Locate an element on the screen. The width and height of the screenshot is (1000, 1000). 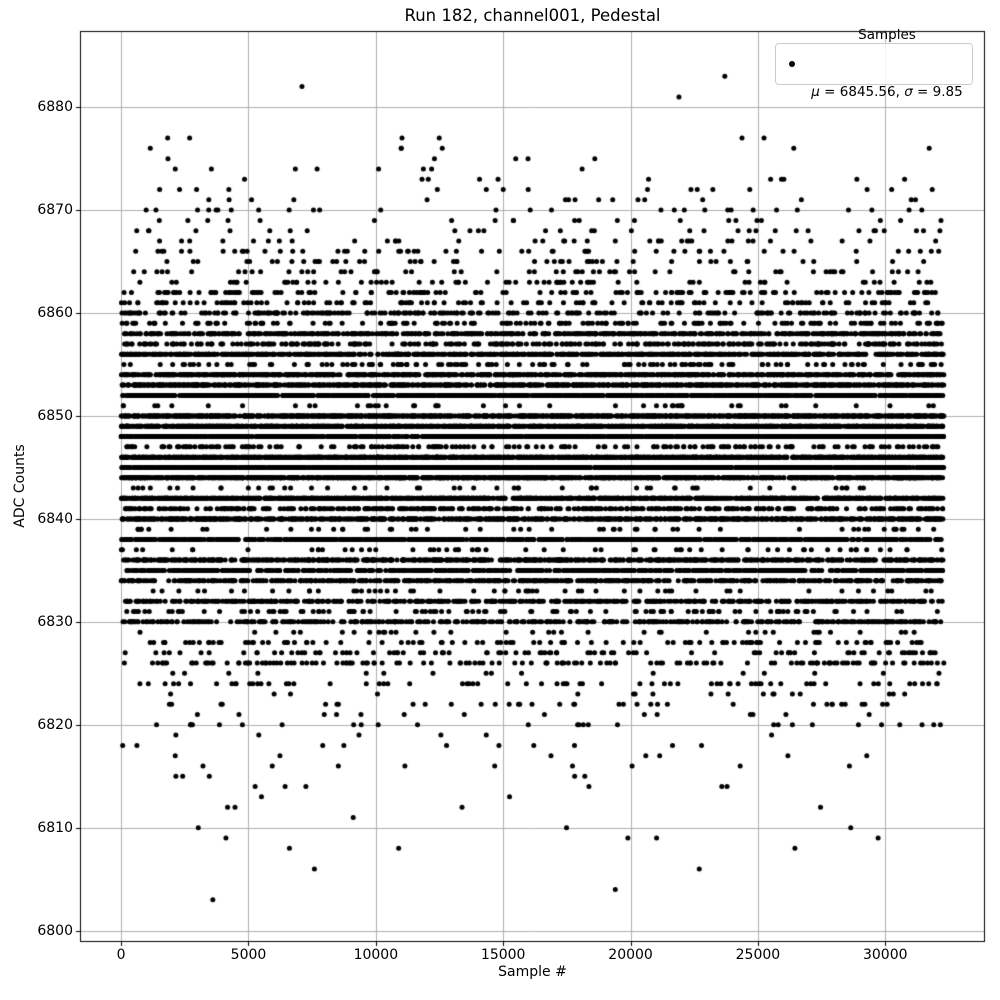
legend-mu-value: = 6845.56, is located at coordinates (862, 92).